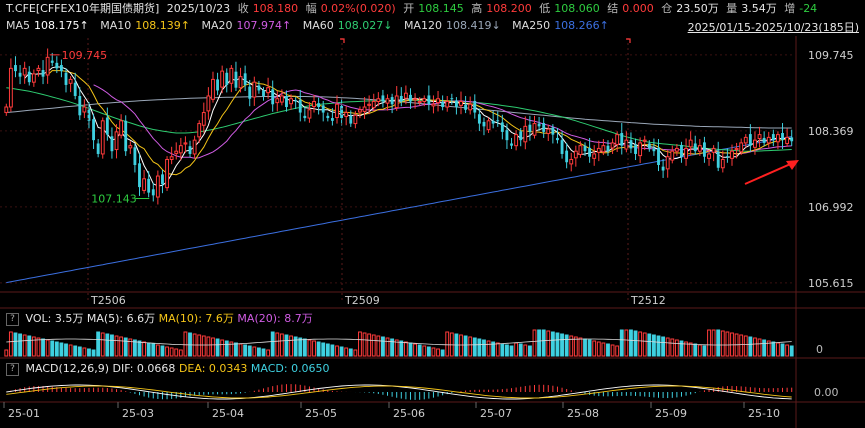 This screenshot has width=865, height=428. Describe the element at coordinates (671, 413) in the screenshot. I see `date-tick-label: 25-09` at that location.